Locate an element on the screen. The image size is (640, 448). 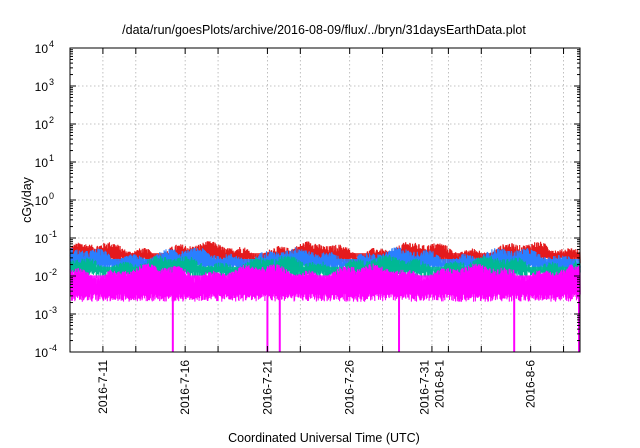
x-axis-label: Coordinated Universal Time (UTC) is located at coordinates (324, 438).